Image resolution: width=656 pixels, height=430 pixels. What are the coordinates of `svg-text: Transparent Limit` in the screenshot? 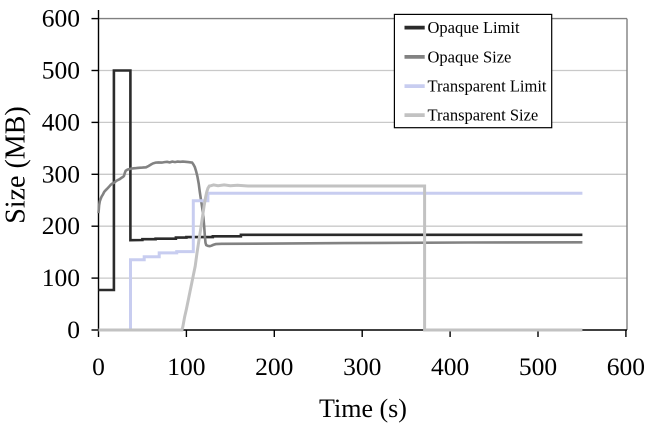 It's located at (487, 86).